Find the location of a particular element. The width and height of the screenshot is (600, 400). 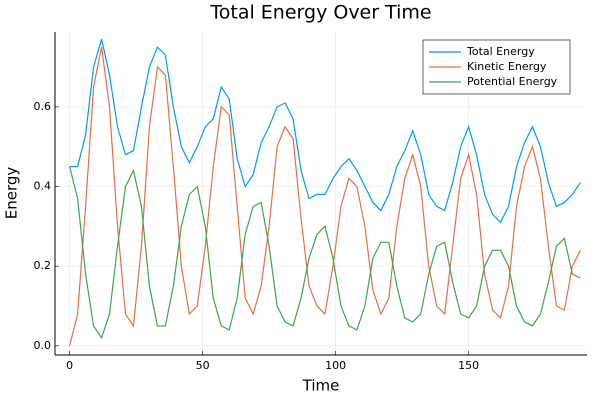

legend-label: Potential Energy is located at coordinates (512, 81).